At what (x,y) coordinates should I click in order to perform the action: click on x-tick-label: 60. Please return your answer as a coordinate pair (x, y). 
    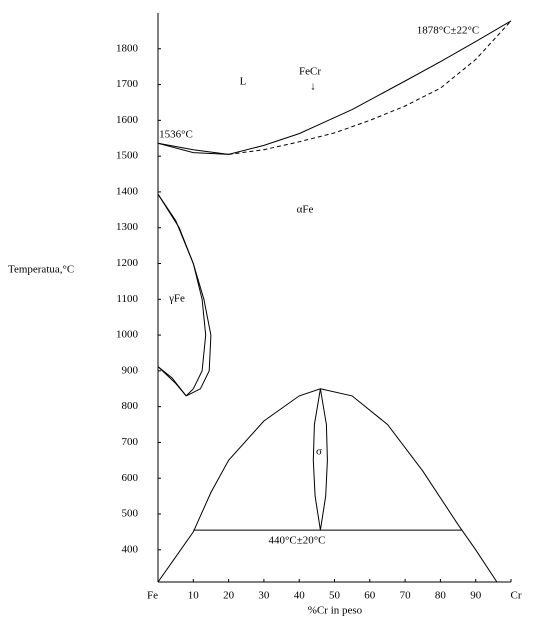
    Looking at the image, I should click on (370, 596).